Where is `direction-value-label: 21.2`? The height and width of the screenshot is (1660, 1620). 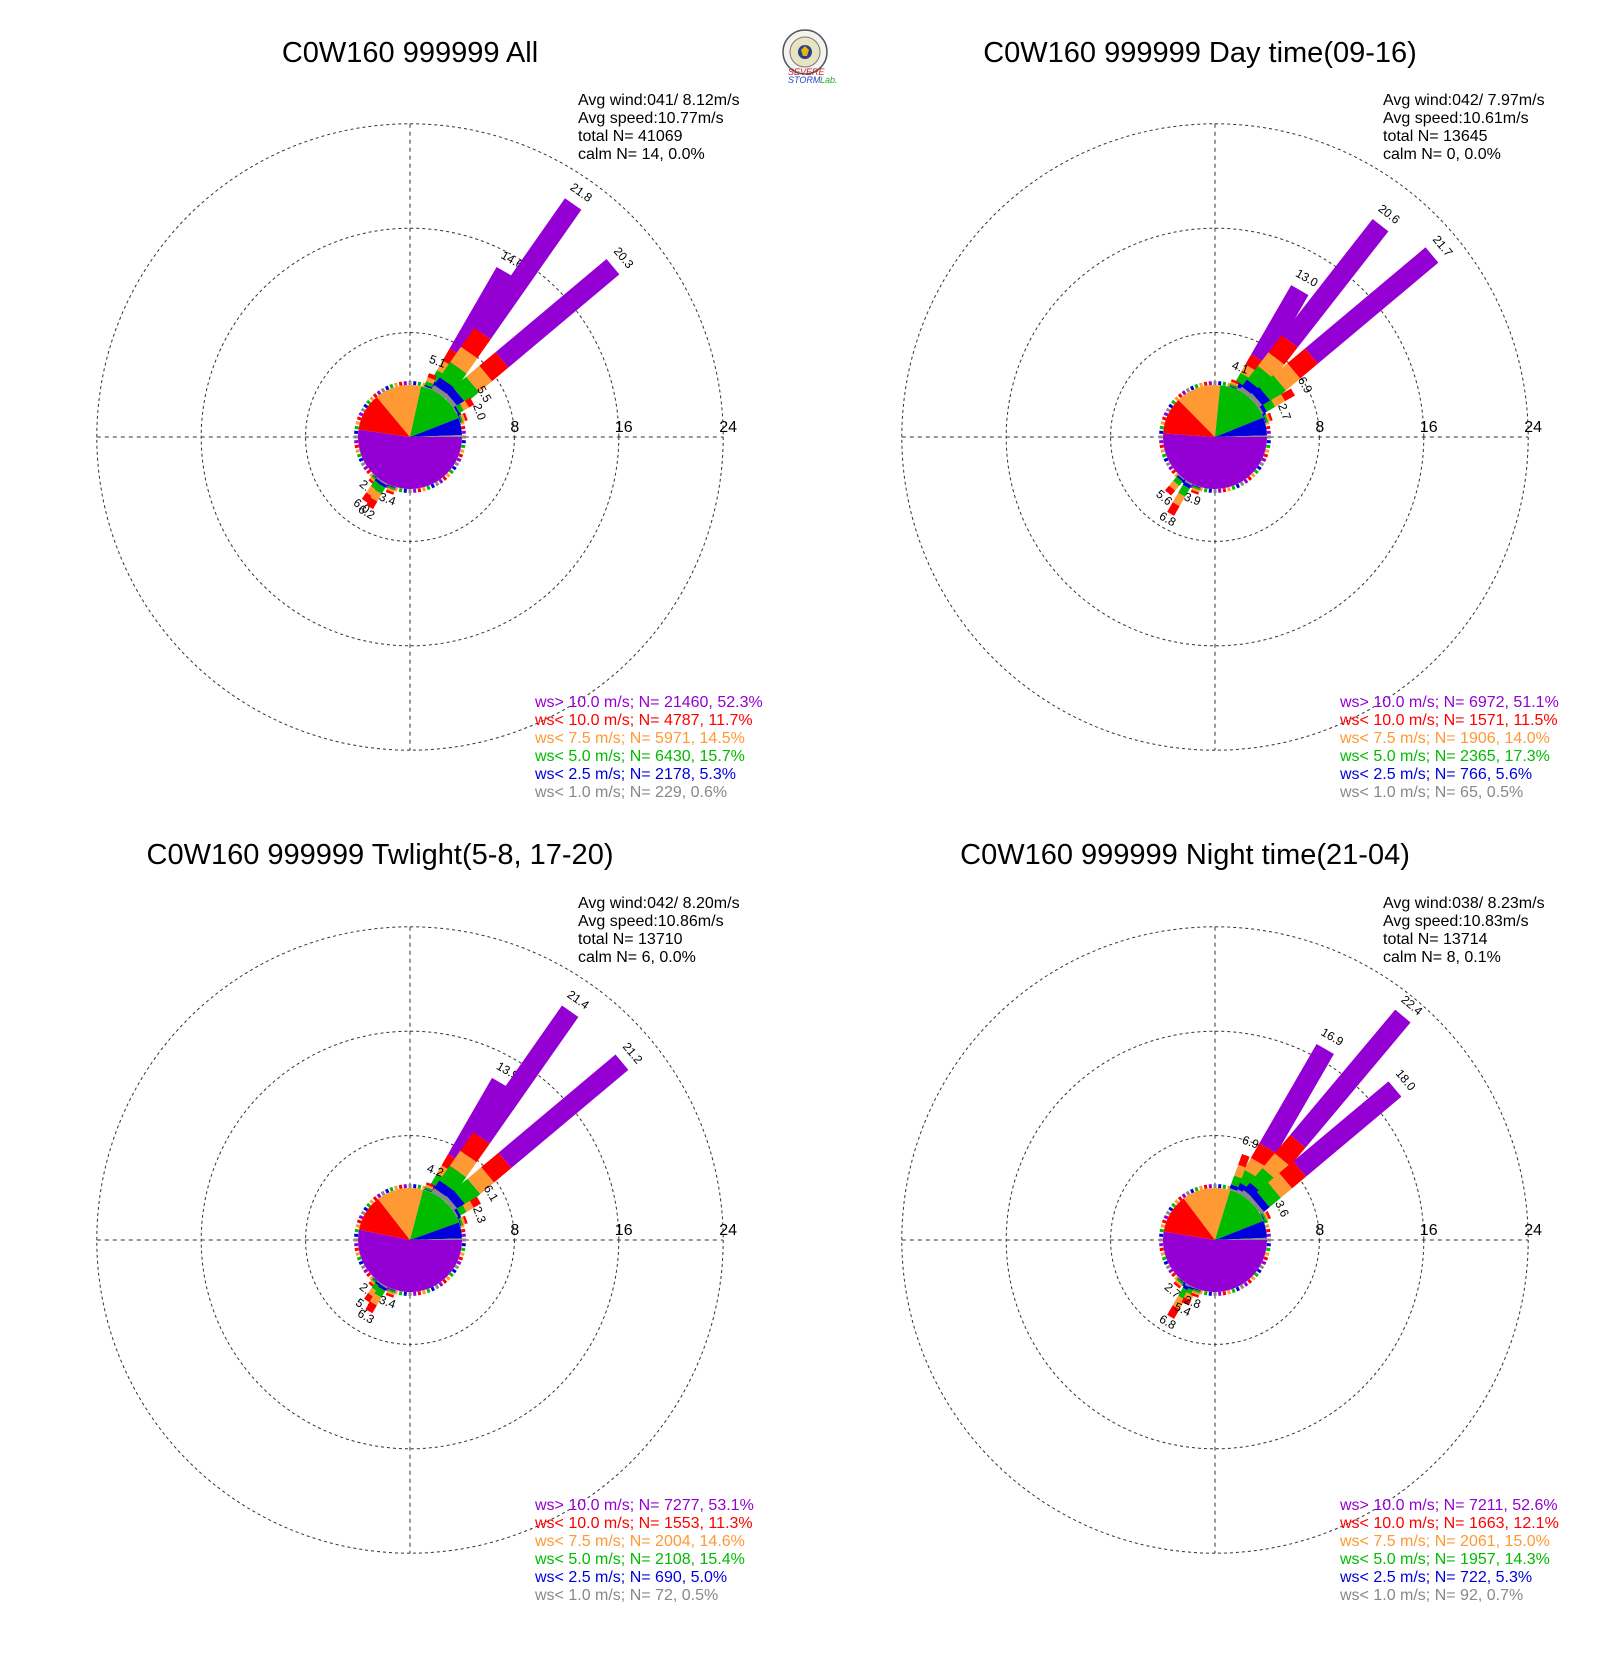 direction-value-label: 21.2 is located at coordinates (633, 1053).